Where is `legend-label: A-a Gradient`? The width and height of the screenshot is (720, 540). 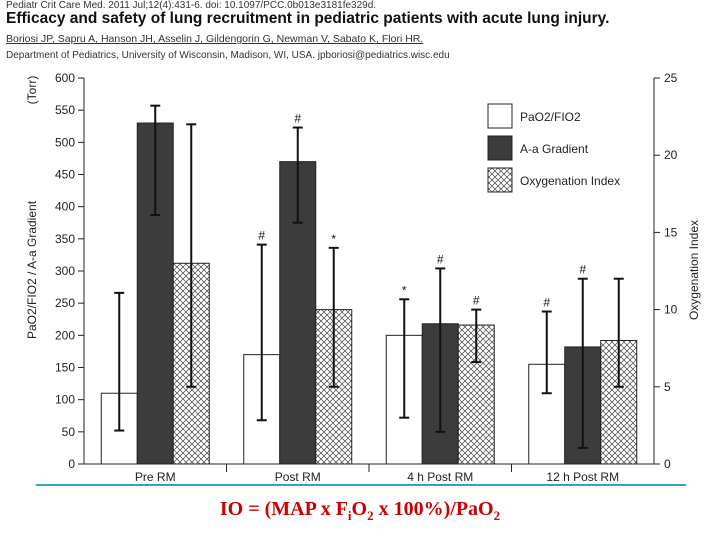 legend-label: A-a Gradient is located at coordinates (554, 149).